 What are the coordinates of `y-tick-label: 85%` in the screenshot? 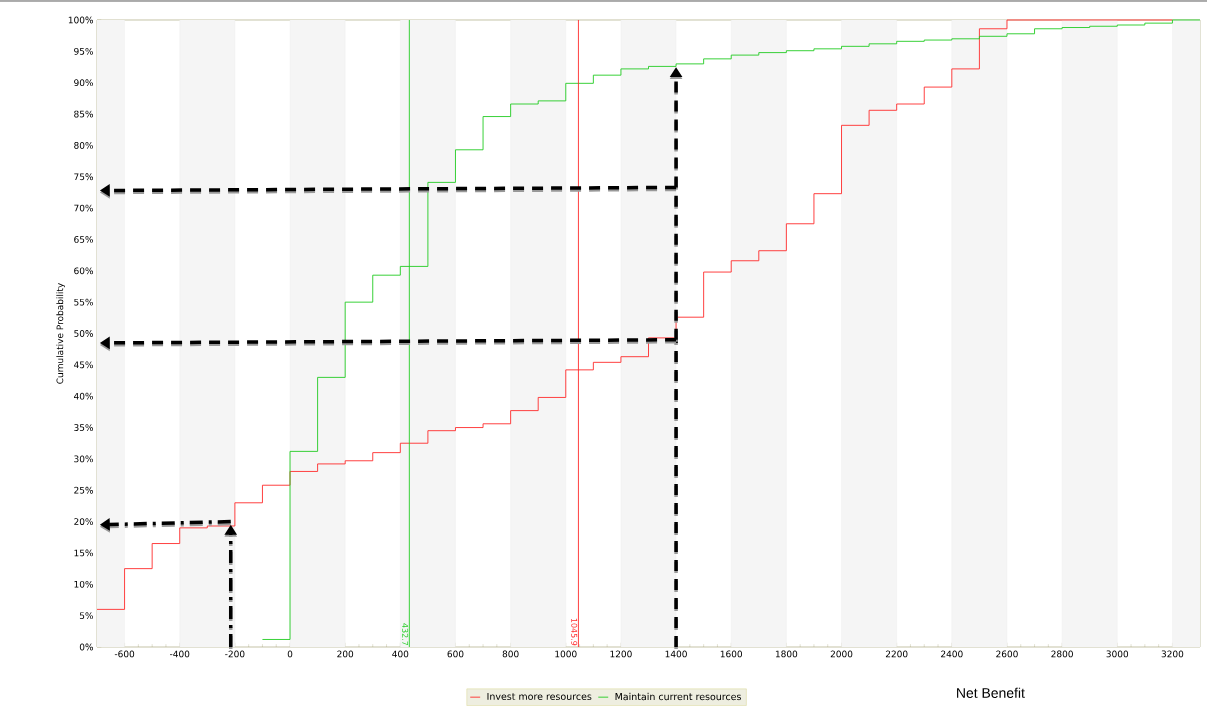 It's located at (83, 114).